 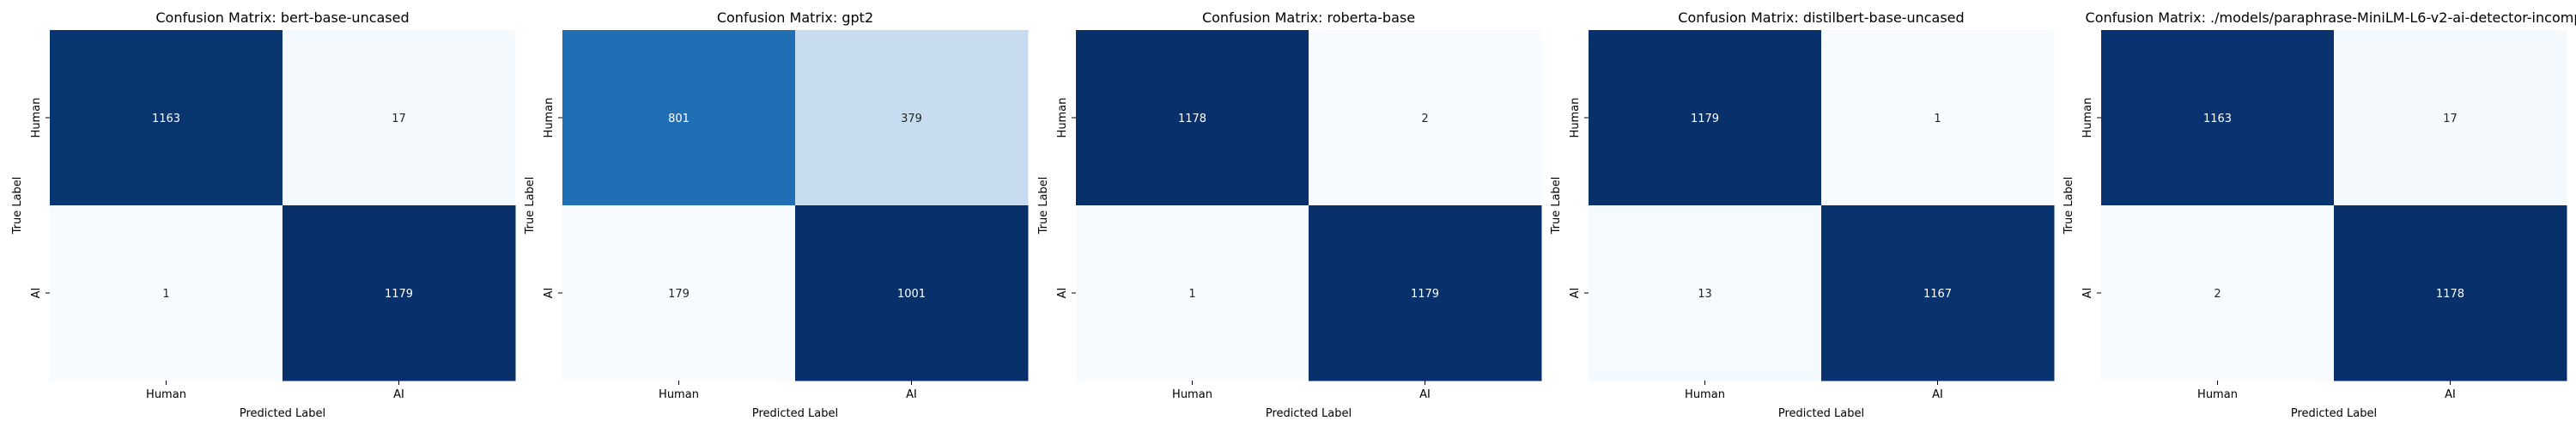 I want to click on panel-3-ylabel: True Label, so click(x=1043, y=206).